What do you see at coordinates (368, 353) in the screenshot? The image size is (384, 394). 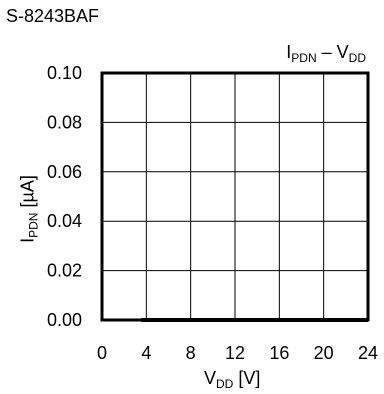 I see `x-tick-label: 24` at bounding box center [368, 353].